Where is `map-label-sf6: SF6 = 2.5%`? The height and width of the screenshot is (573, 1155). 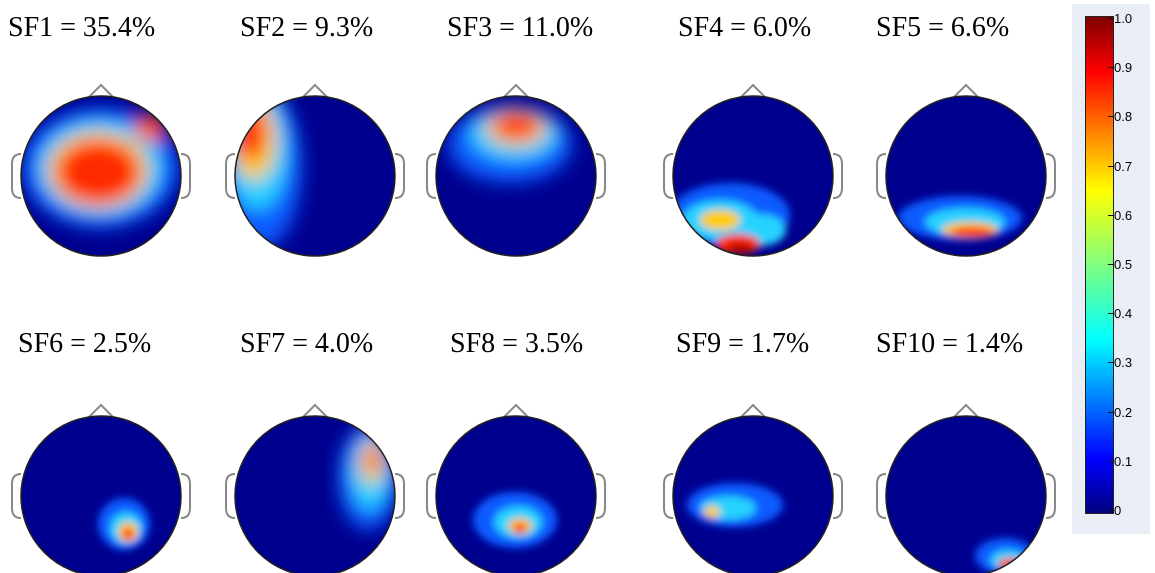
map-label-sf6: SF6 = 2.5% is located at coordinates (85, 343).